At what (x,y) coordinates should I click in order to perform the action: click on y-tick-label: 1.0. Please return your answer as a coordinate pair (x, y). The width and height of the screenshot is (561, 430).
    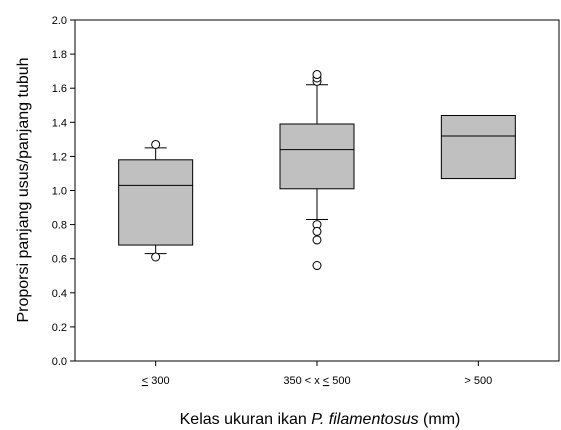
    Looking at the image, I should click on (59, 192).